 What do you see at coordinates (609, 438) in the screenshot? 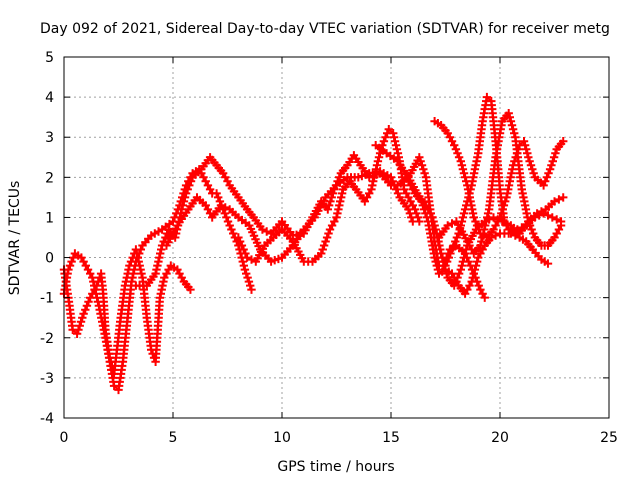
I see `x-tick-label: 25` at bounding box center [609, 438].